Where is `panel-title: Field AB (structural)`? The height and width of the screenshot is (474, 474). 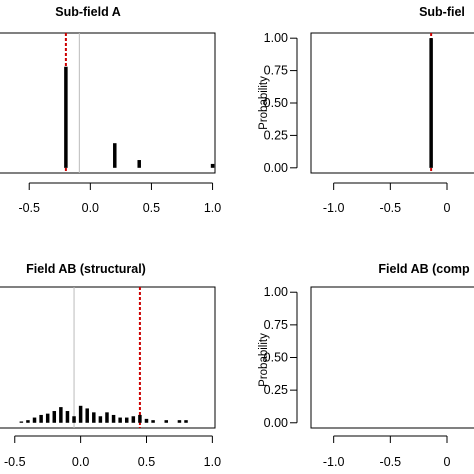
panel-title: Field AB (structural) is located at coordinates (86, 269).